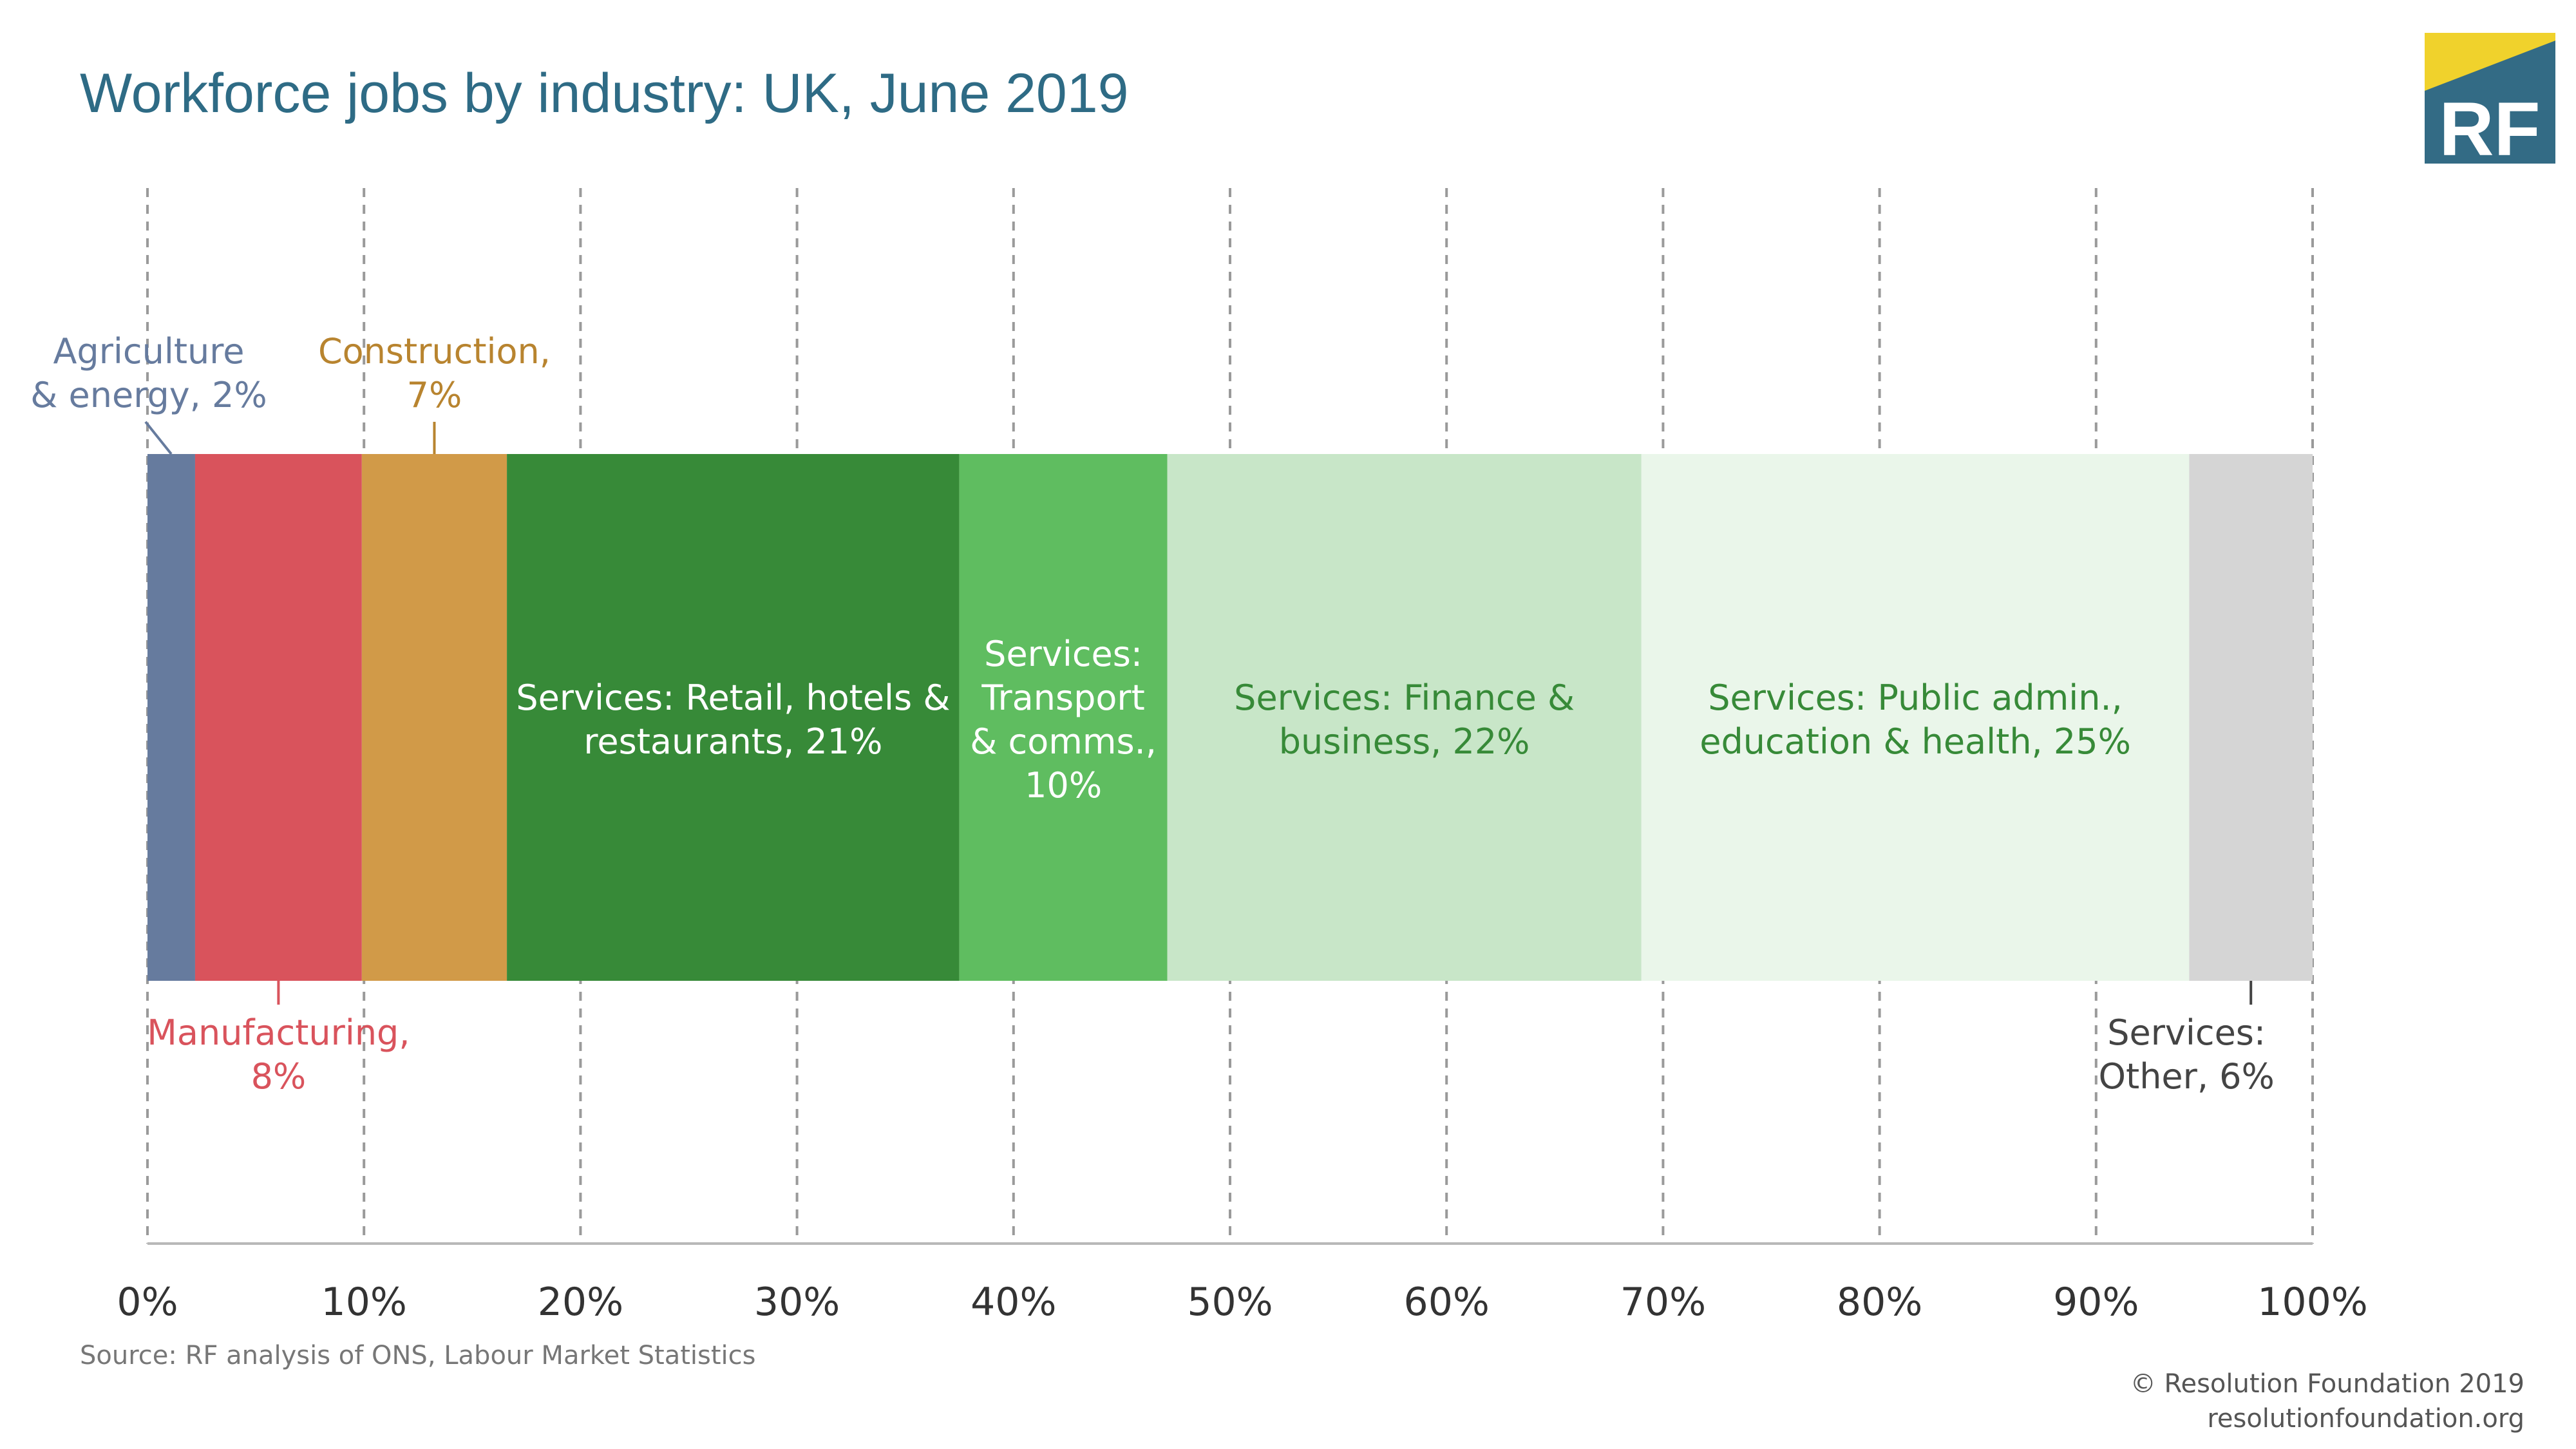  What do you see at coordinates (364, 1302) in the screenshot?
I see `x-tick-label: 10%` at bounding box center [364, 1302].